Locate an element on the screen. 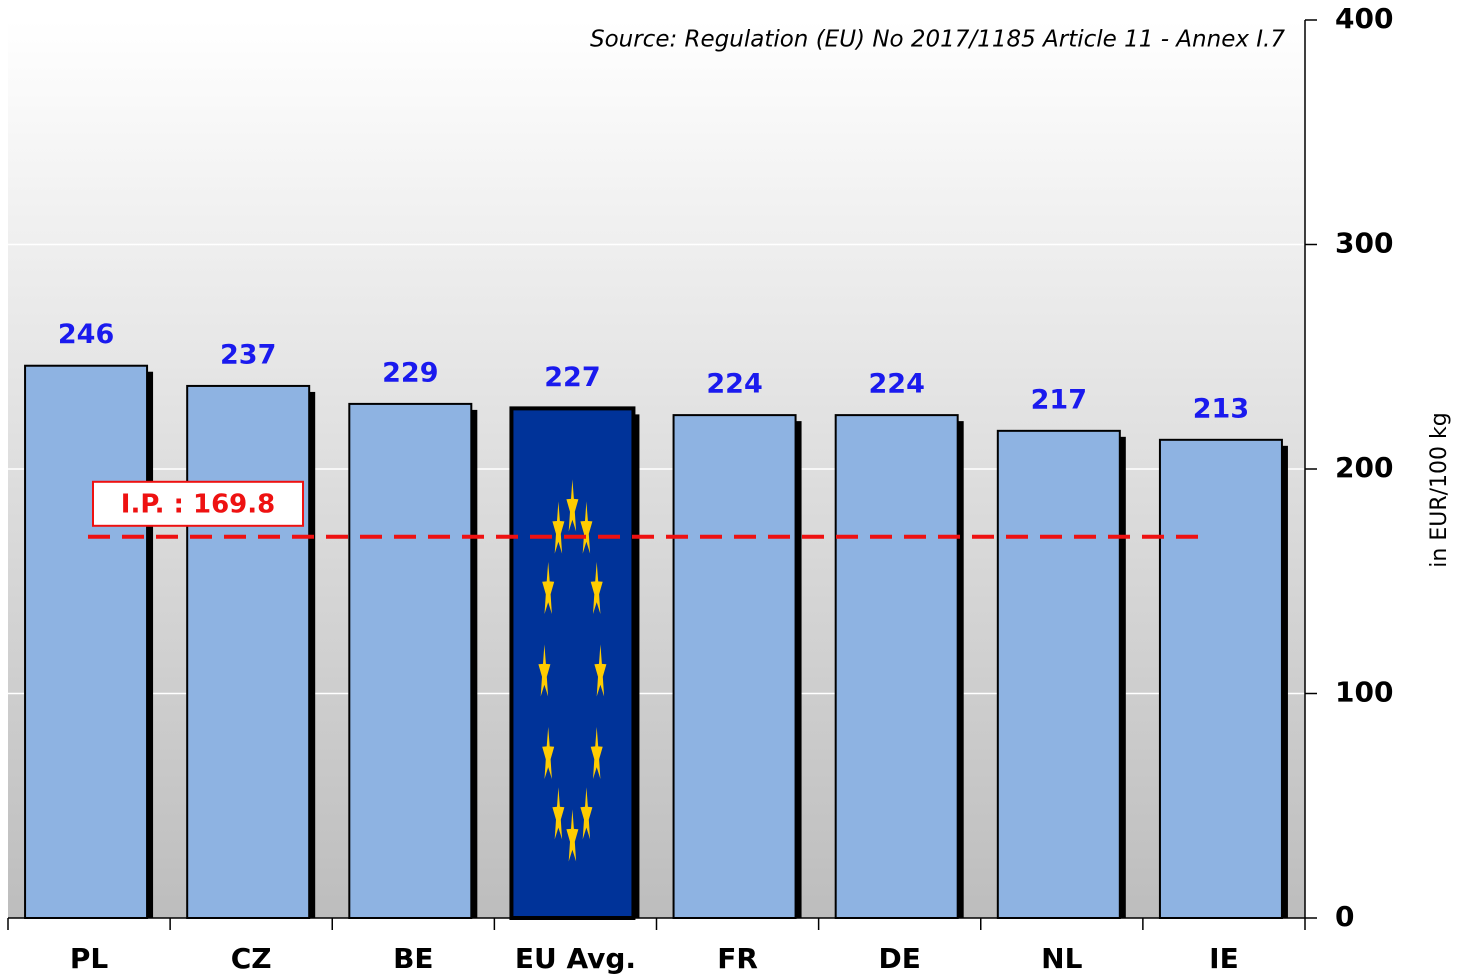 The image size is (1460, 978). value-label: 246 is located at coordinates (86, 334).